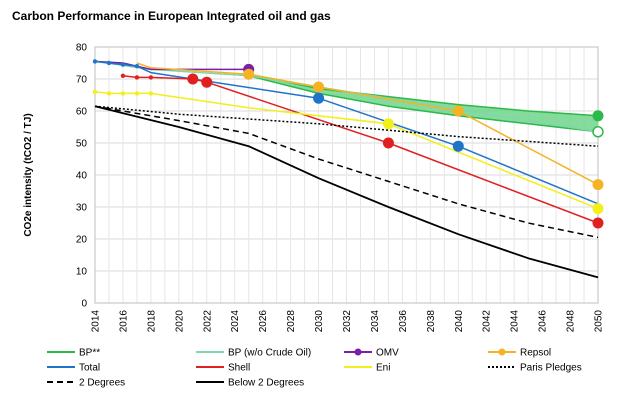  What do you see at coordinates (291, 321) in the screenshot?
I see `x-tick-label: 2028` at bounding box center [291, 321].